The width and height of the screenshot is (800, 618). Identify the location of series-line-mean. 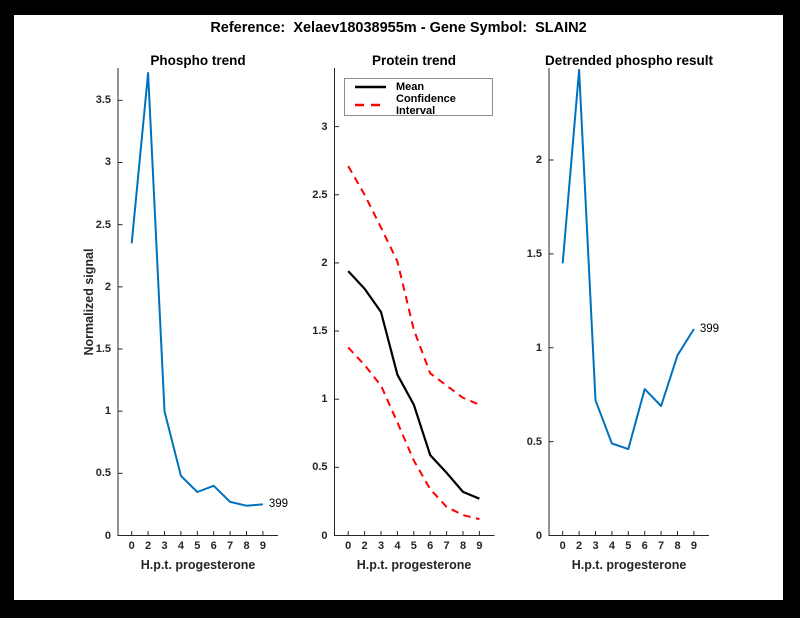
(413, 385).